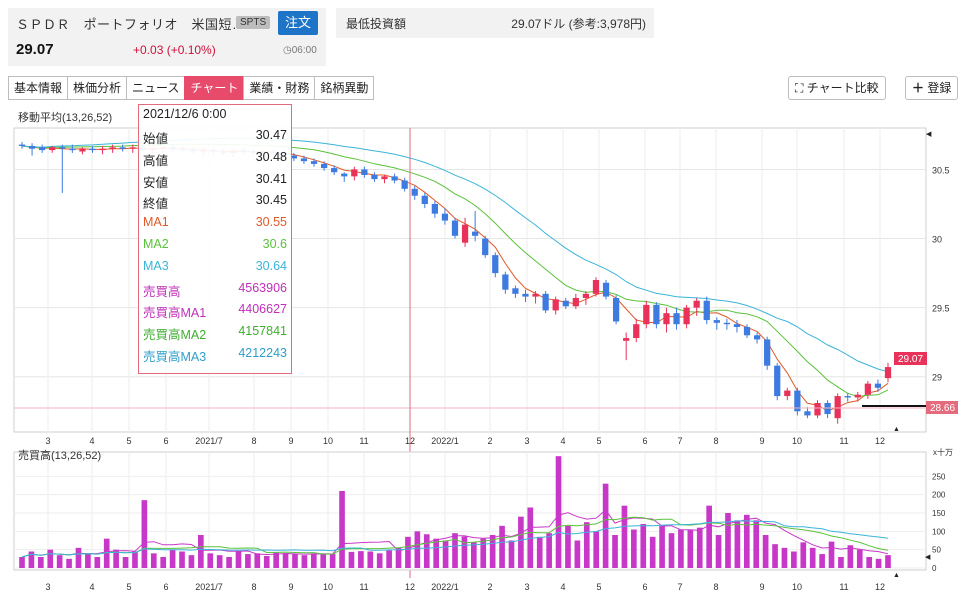 The height and width of the screenshot is (598, 971). Describe the element at coordinates (715, 441) in the screenshot. I see `price-x-tick: 8` at that location.